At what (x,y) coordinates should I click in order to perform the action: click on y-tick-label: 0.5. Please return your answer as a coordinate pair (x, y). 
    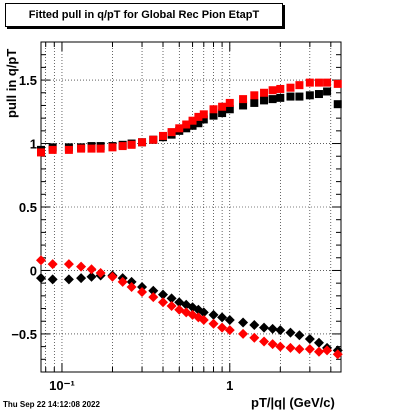
    Looking at the image, I should click on (28, 207).